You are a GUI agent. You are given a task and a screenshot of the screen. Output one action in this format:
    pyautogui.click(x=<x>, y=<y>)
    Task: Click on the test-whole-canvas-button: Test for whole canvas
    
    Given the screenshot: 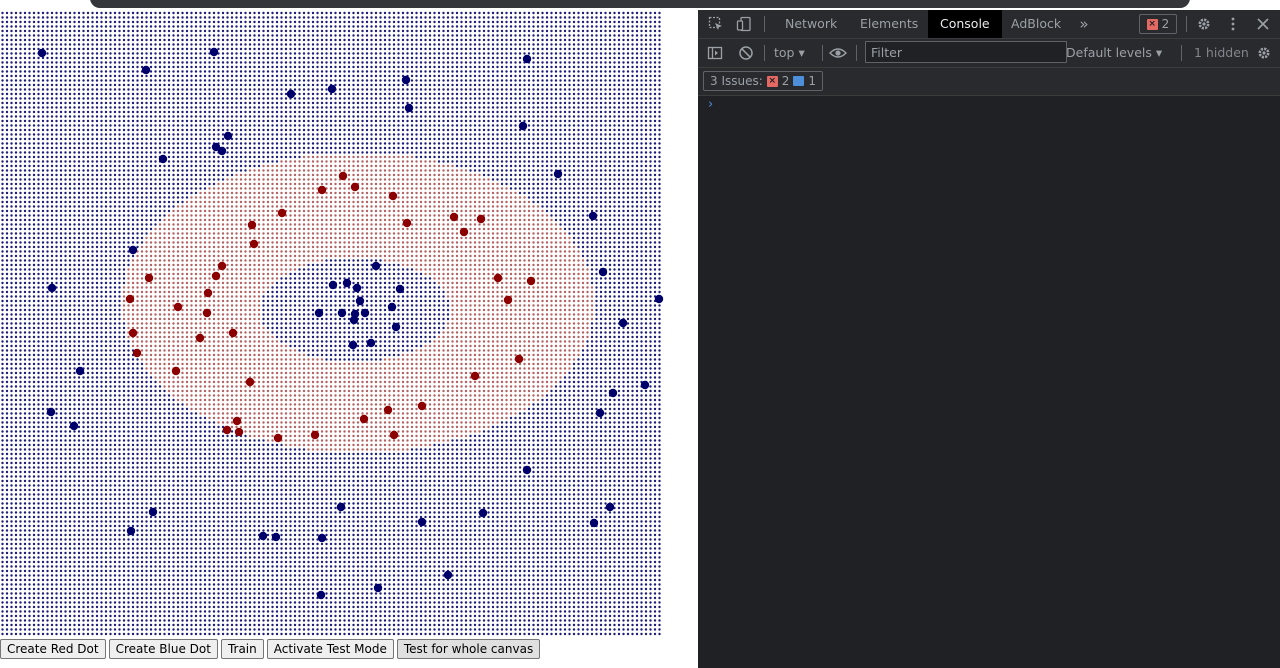 What is the action you would take?
    pyautogui.click(x=468, y=649)
    